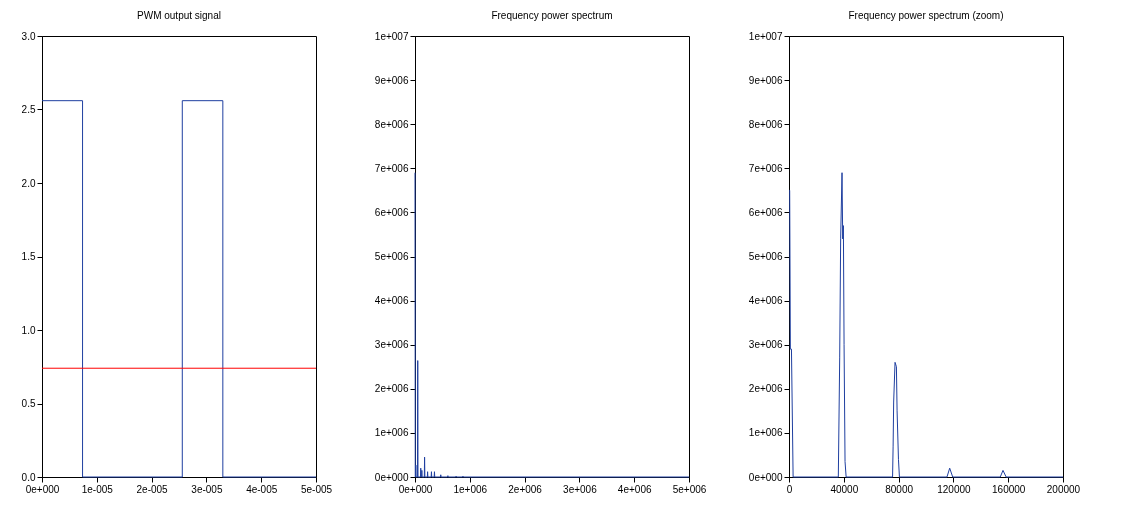 The width and height of the screenshot is (1129, 532). What do you see at coordinates (525, 489) in the screenshot?
I see `x-tick-label: 2e+006` at bounding box center [525, 489].